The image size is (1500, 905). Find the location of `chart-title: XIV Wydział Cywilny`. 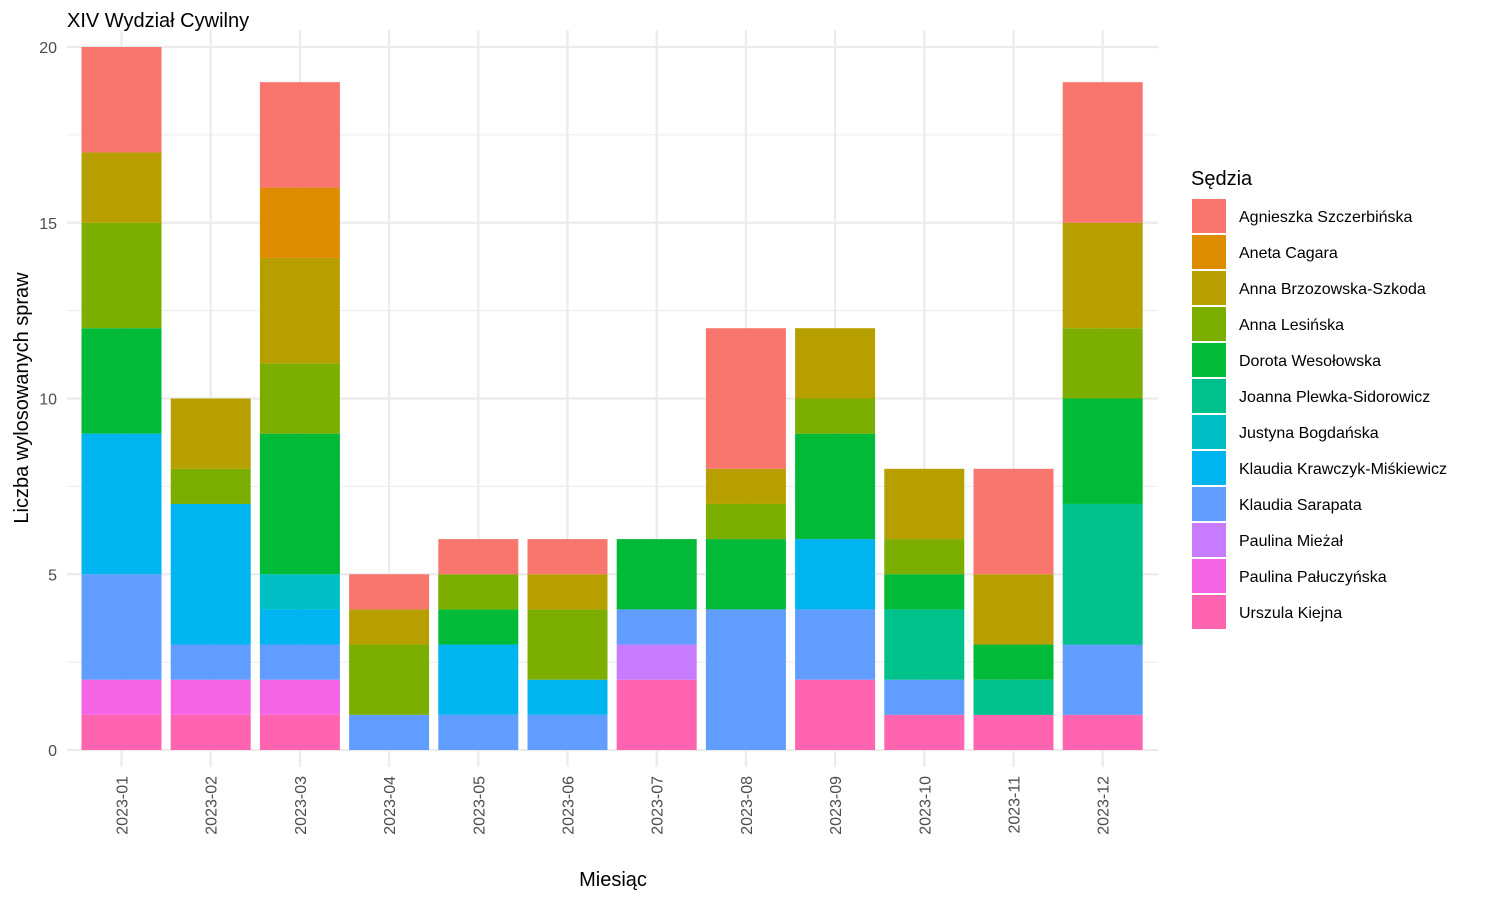

chart-title: XIV Wydział Cywilny is located at coordinates (158, 21).